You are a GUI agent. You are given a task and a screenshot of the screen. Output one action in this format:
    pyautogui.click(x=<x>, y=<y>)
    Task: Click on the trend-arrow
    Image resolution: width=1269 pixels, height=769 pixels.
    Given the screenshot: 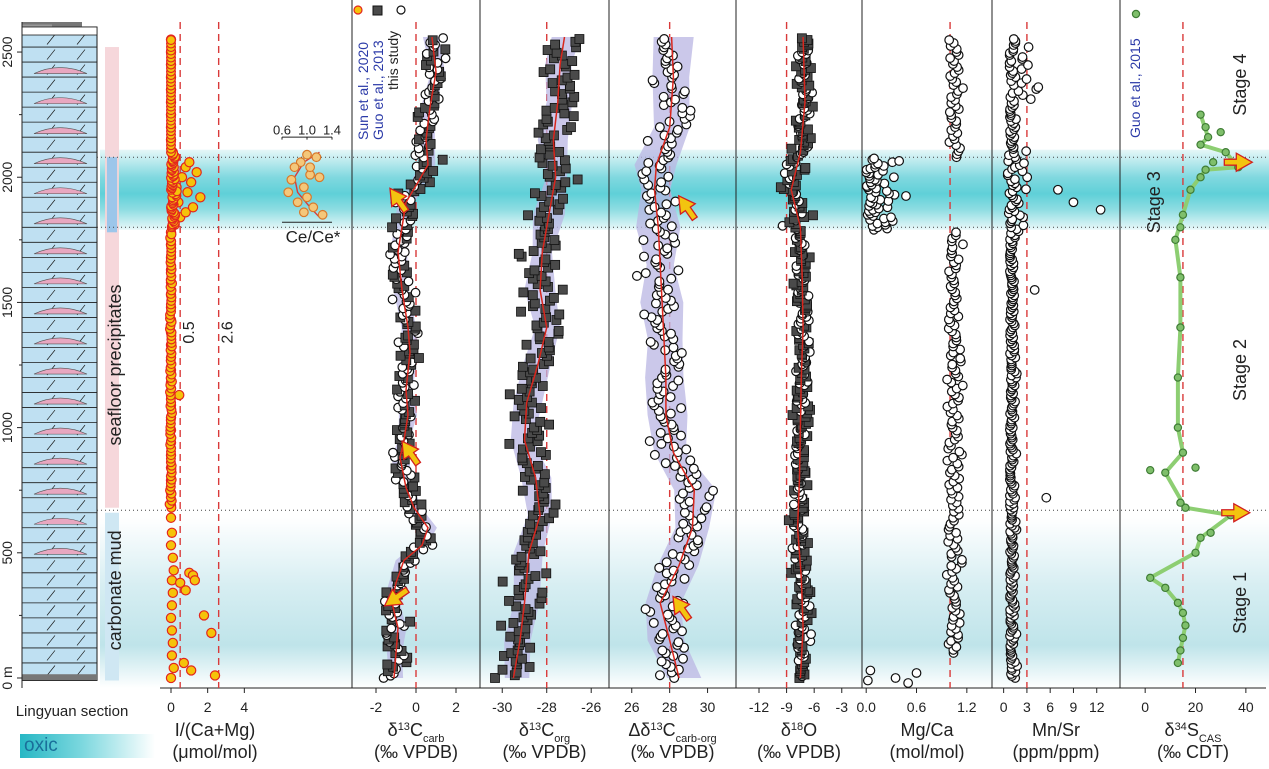 What is the action you would take?
    pyautogui.click(x=397, y=596)
    